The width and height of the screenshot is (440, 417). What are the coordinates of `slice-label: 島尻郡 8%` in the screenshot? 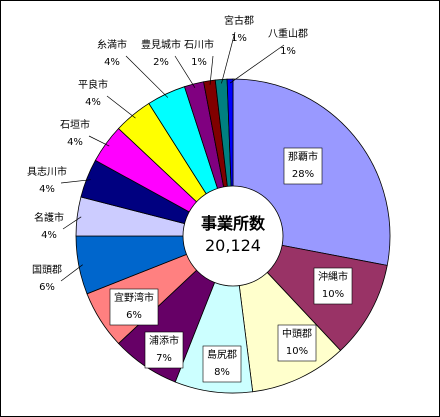 It's located at (222, 363).